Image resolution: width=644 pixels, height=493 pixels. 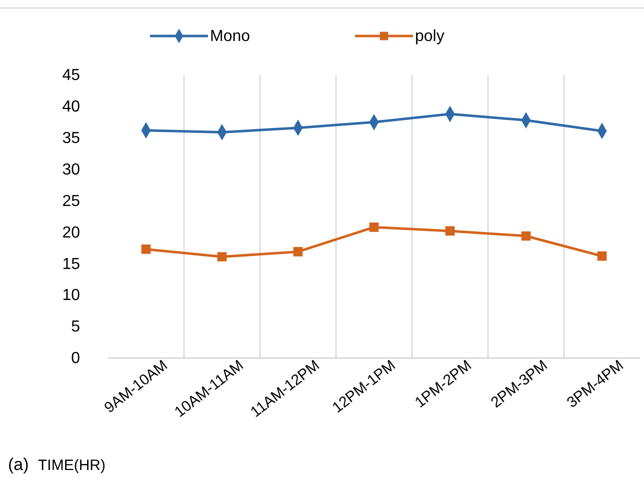 What do you see at coordinates (429, 36) in the screenshot?
I see `legend-label: poly` at bounding box center [429, 36].